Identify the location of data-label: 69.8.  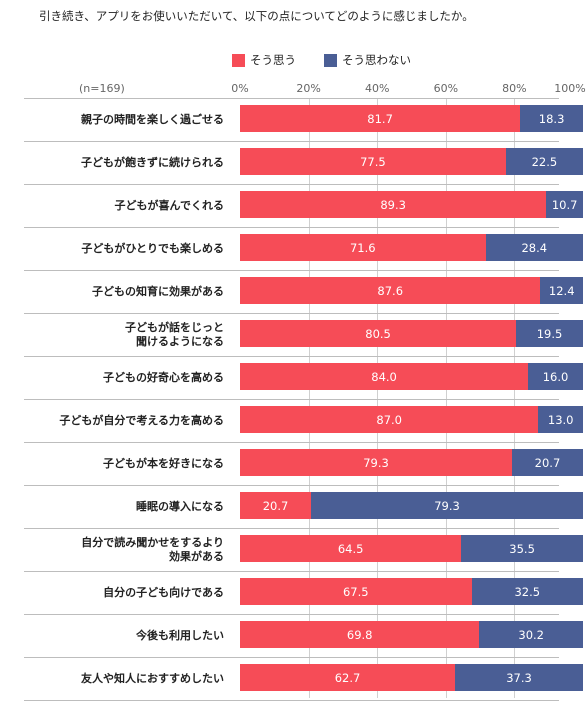
(359, 634).